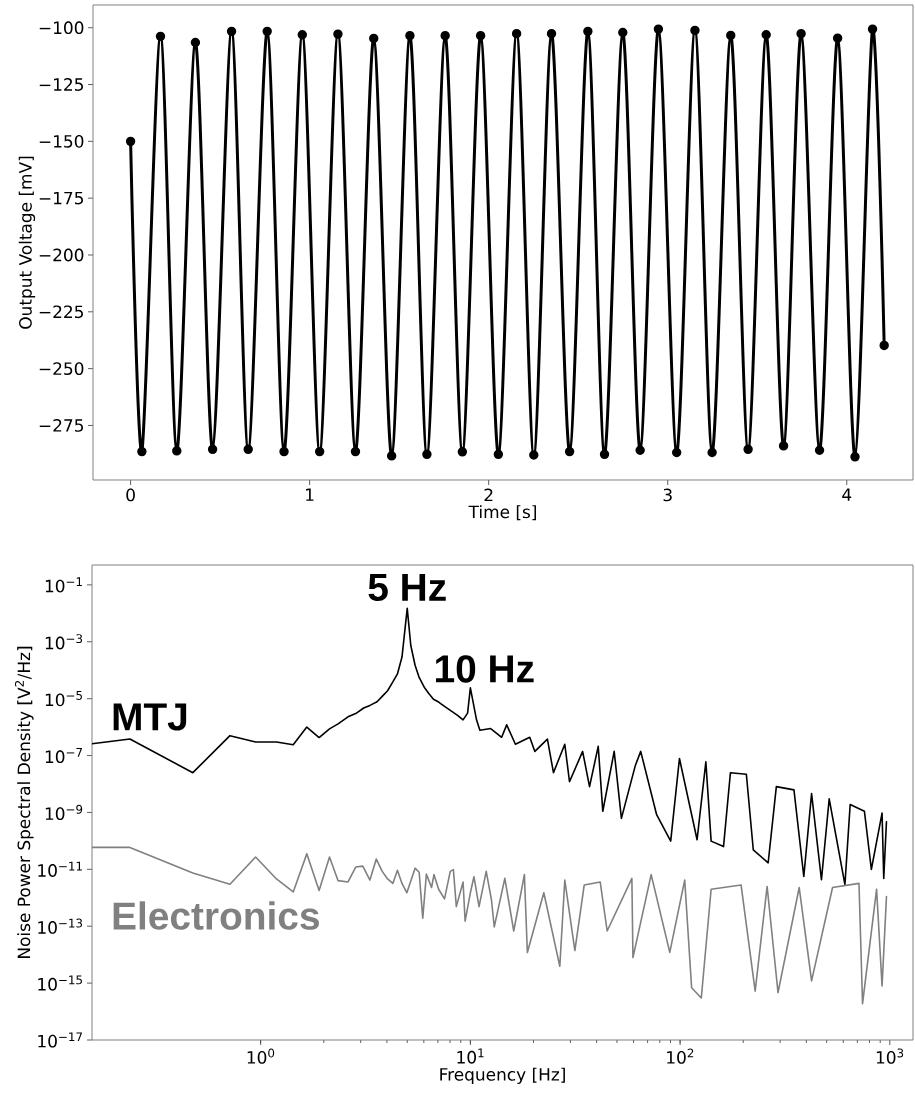 The image size is (915, 1093). What do you see at coordinates (61, 198) in the screenshot?
I see `y-tick-label: −175` at bounding box center [61, 198].